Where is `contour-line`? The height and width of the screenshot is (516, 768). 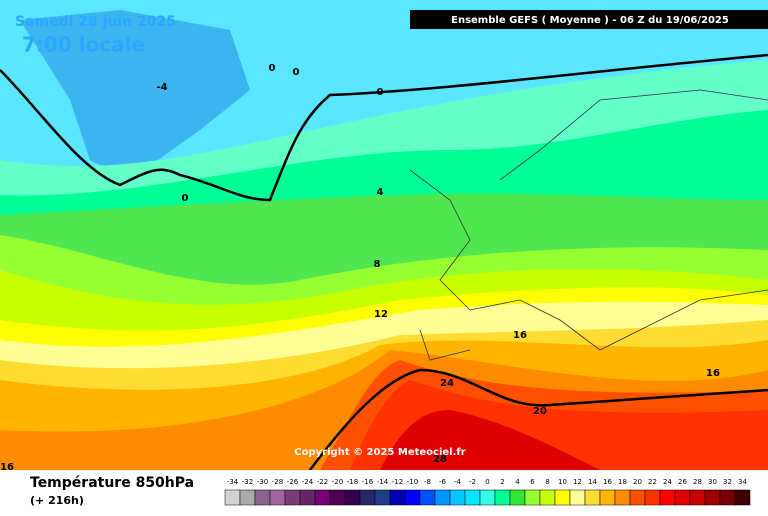 contour-line is located at coordinates (538, 419).